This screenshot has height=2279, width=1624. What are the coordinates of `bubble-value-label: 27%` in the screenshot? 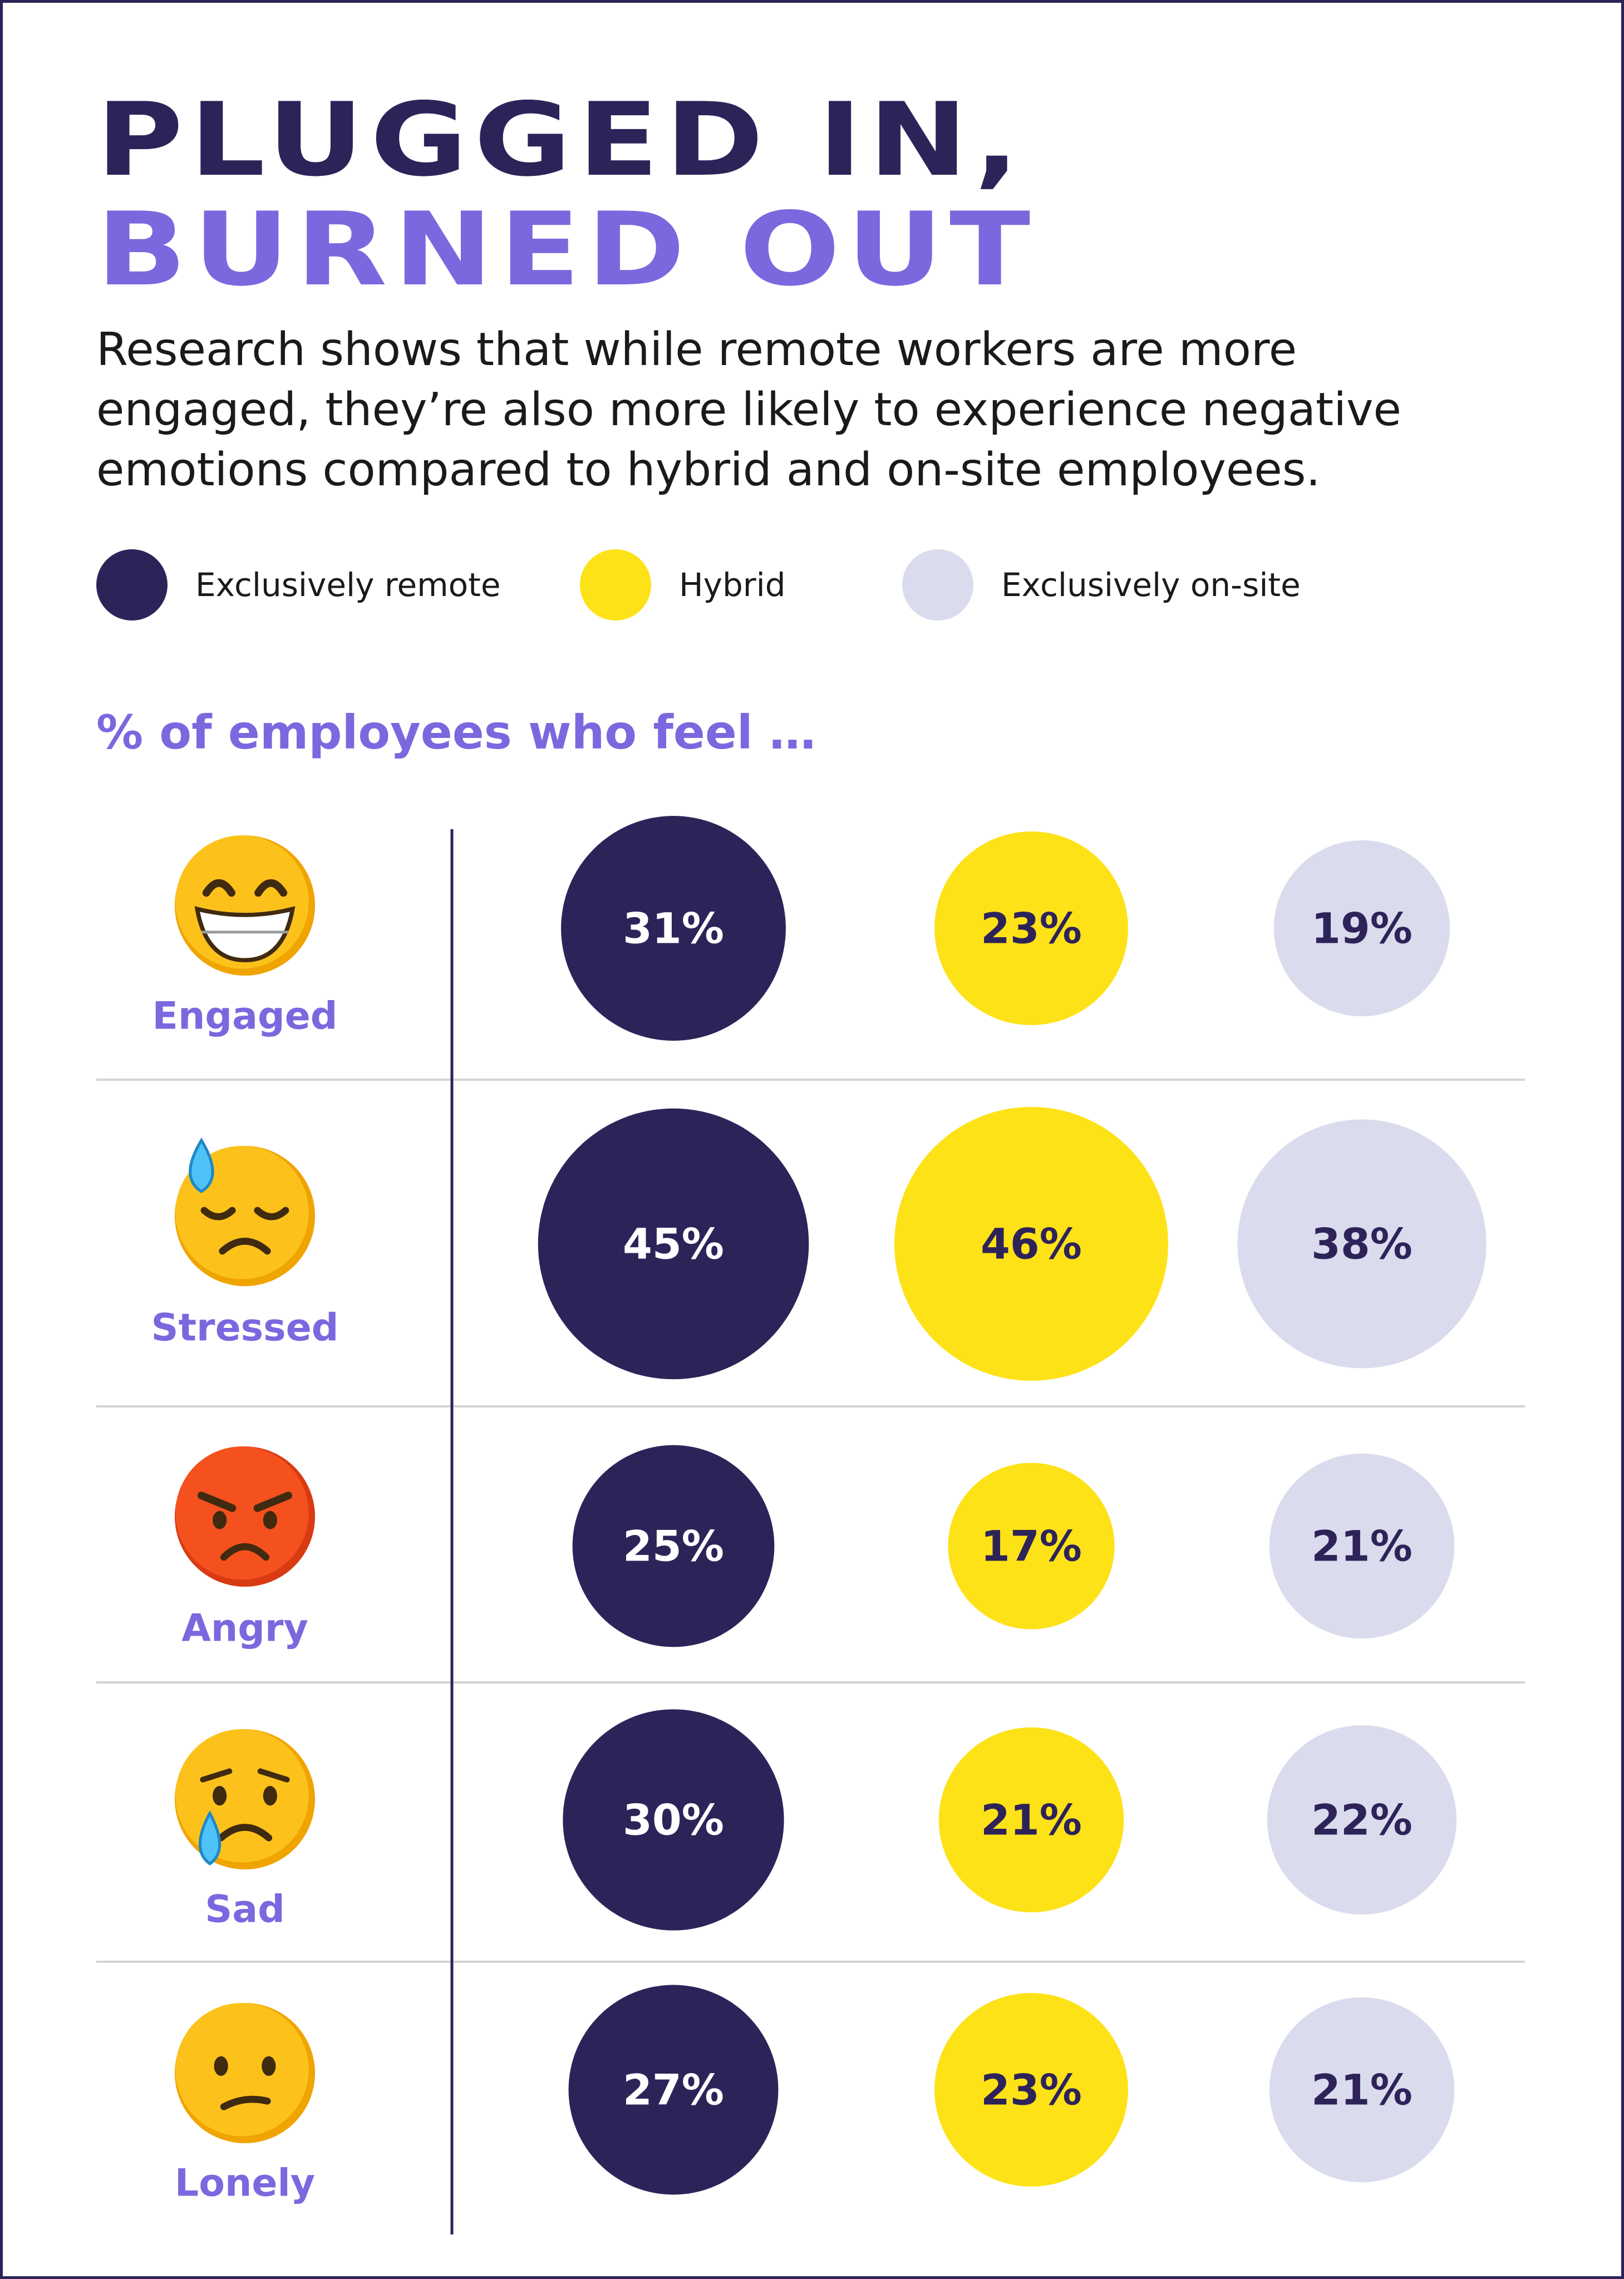 It's located at (674, 2090).